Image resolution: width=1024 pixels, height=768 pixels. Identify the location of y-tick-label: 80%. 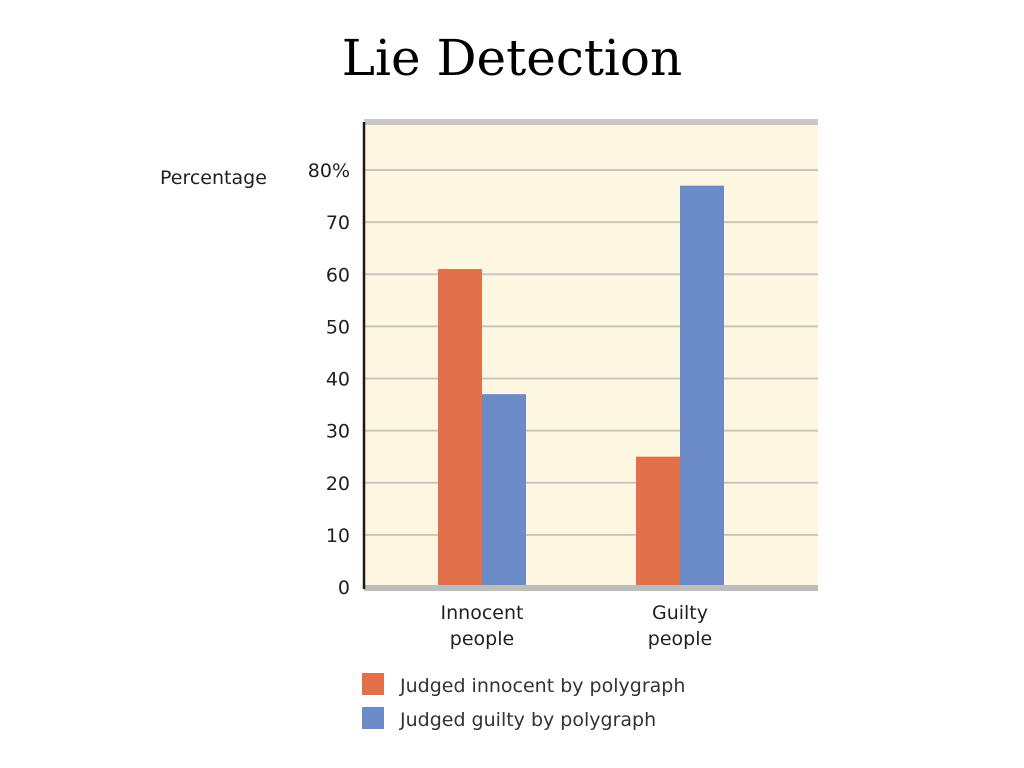
(329, 171).